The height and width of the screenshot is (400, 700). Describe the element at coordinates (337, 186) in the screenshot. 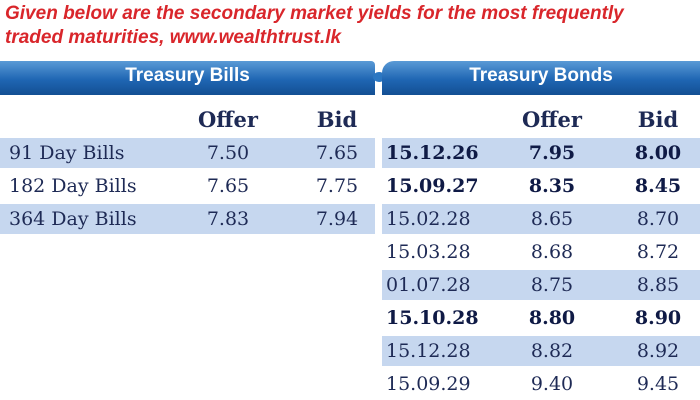

I see `bill-bid: 7.75` at that location.